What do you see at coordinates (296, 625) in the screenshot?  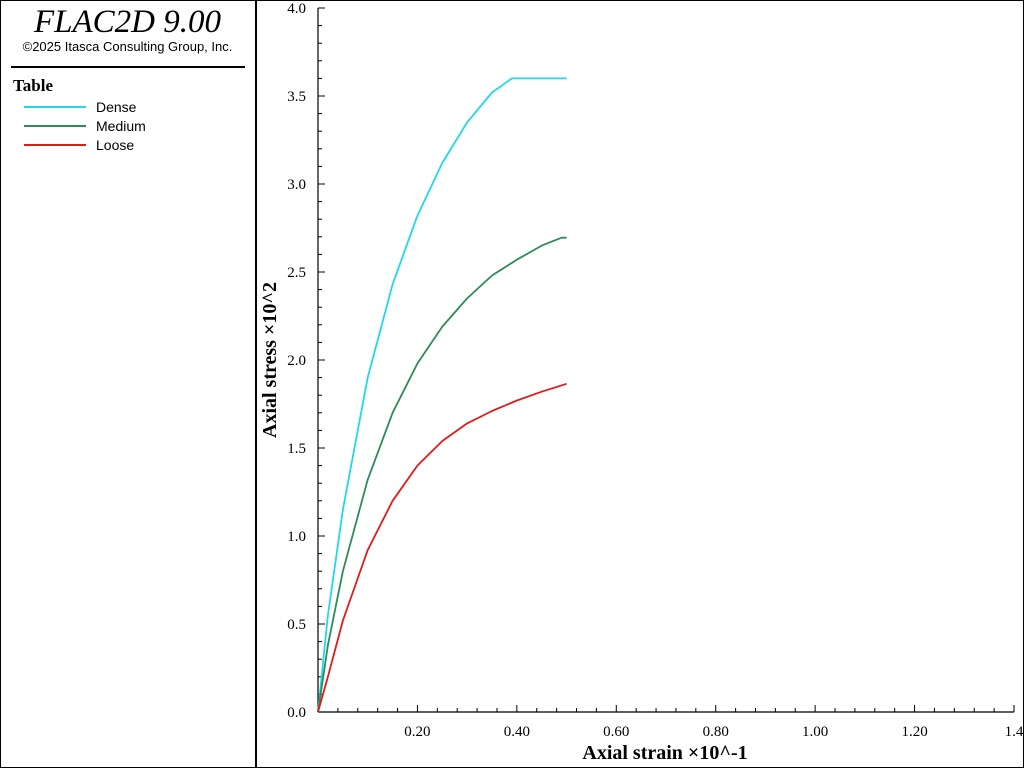 I see `y-tick-label: 0.5` at bounding box center [296, 625].